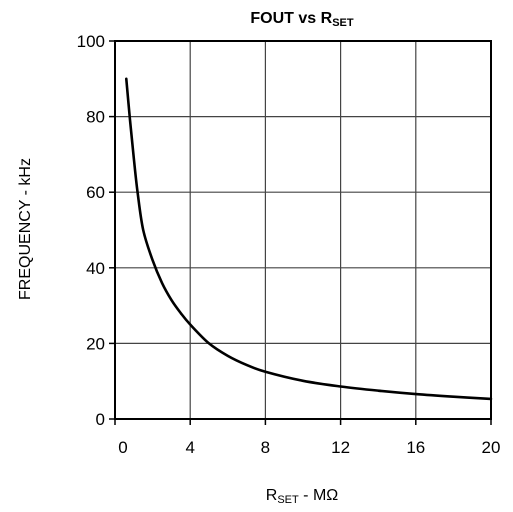 The image size is (513, 512). Describe the element at coordinates (91, 41) in the screenshot. I see `y-tick-label-5: 100` at that location.